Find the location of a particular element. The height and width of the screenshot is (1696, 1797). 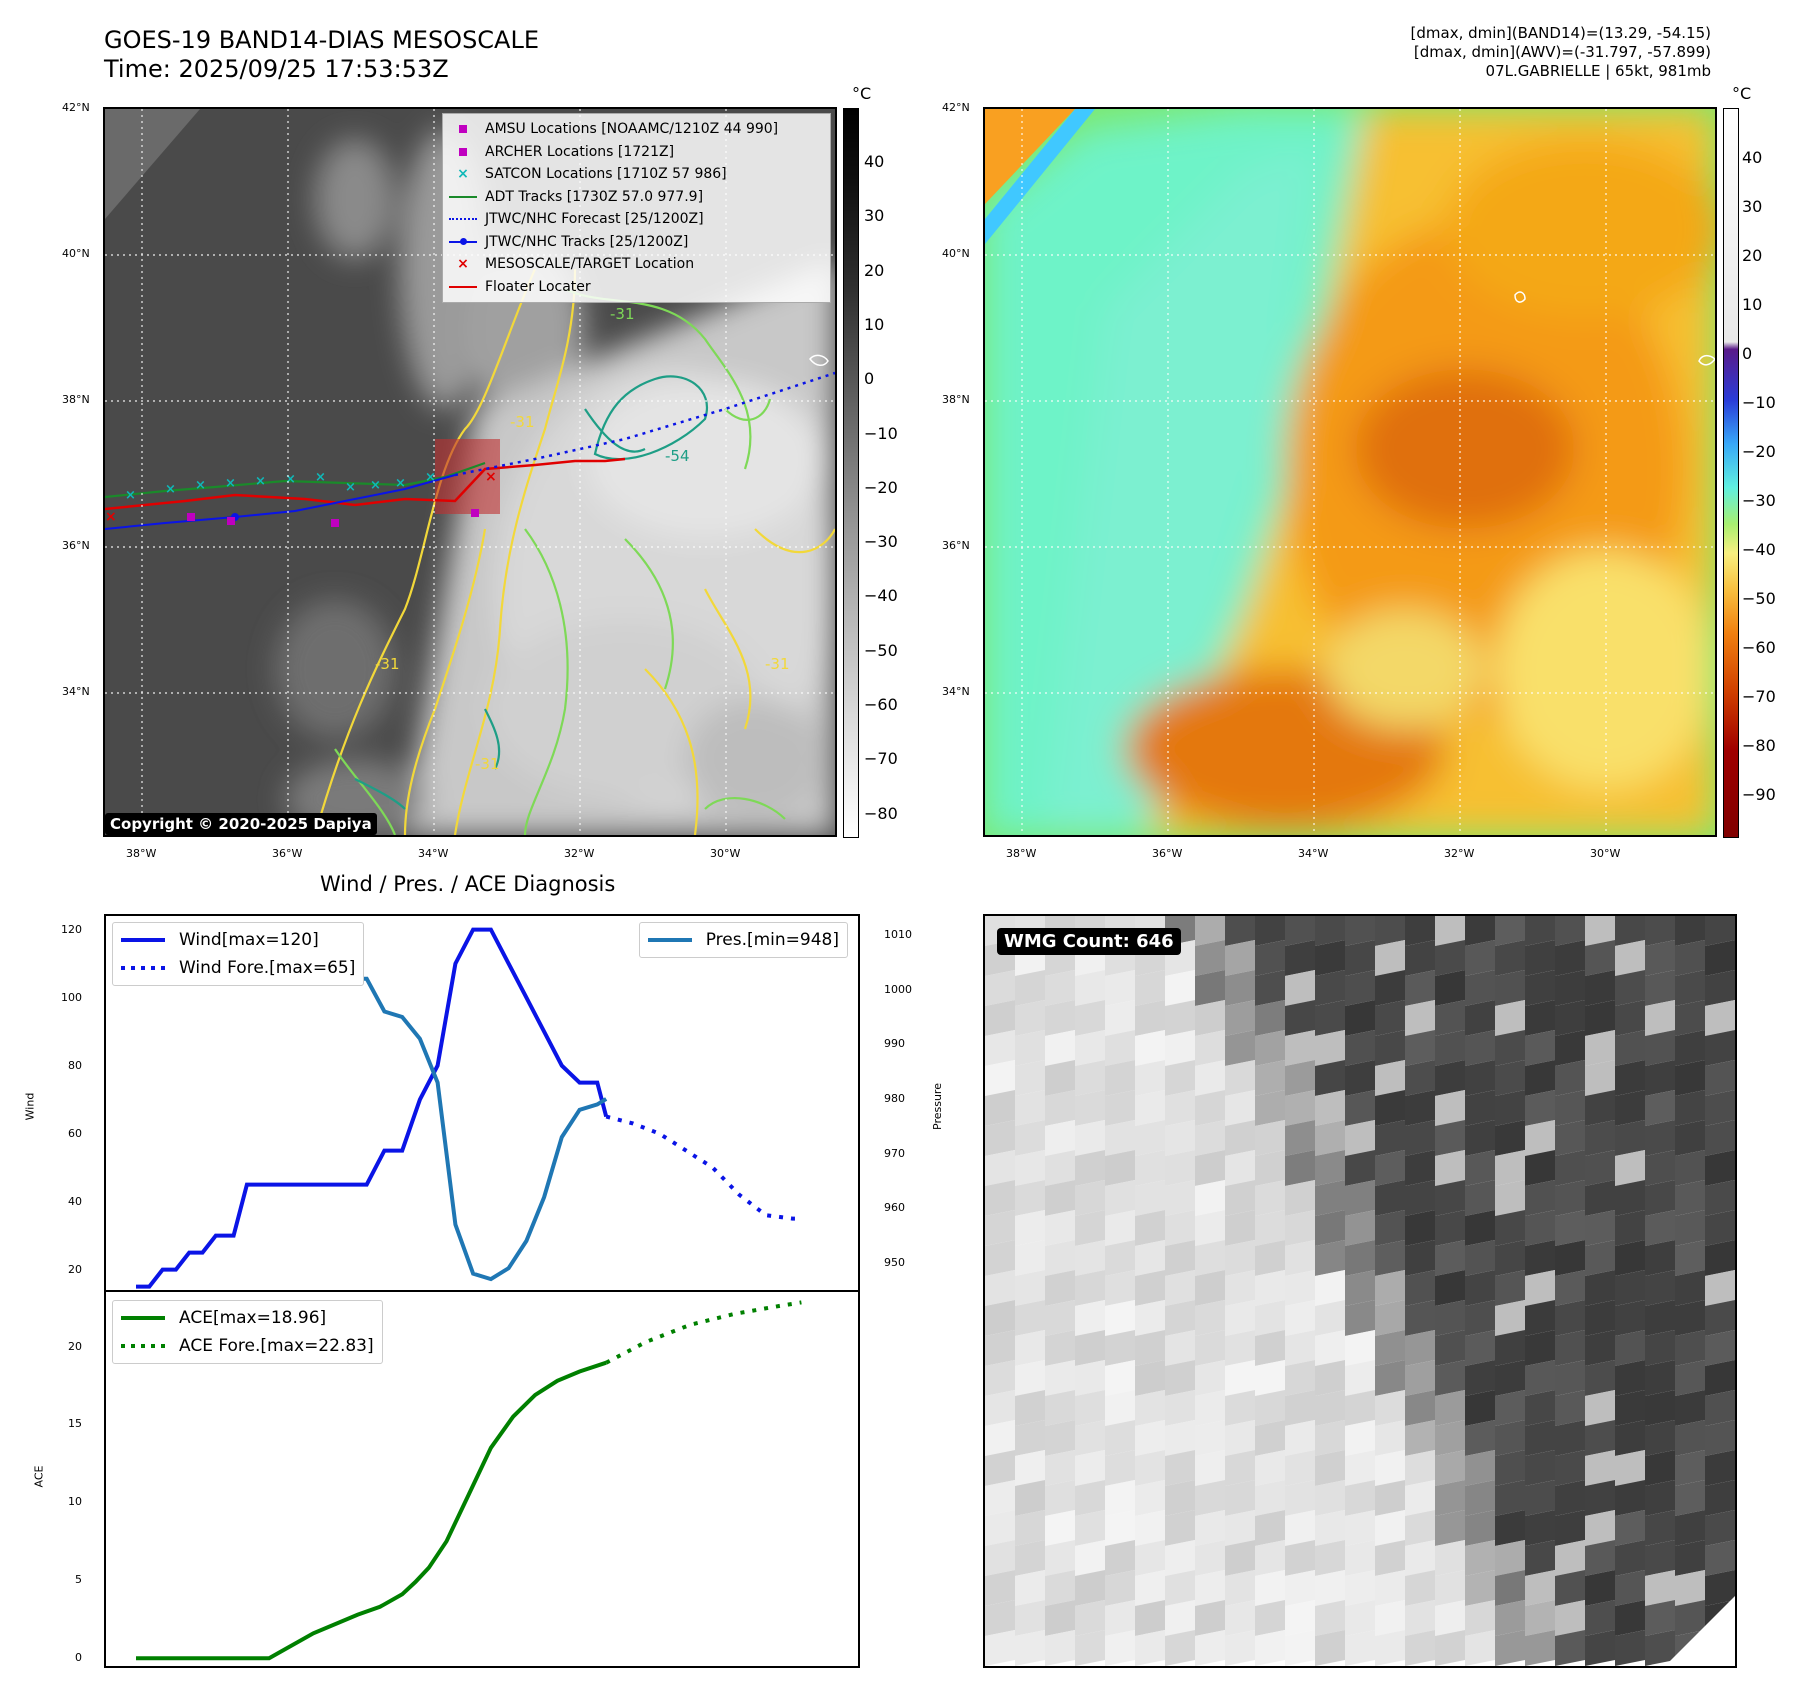

ir-colorbar-unit: °C is located at coordinates (862, 93).